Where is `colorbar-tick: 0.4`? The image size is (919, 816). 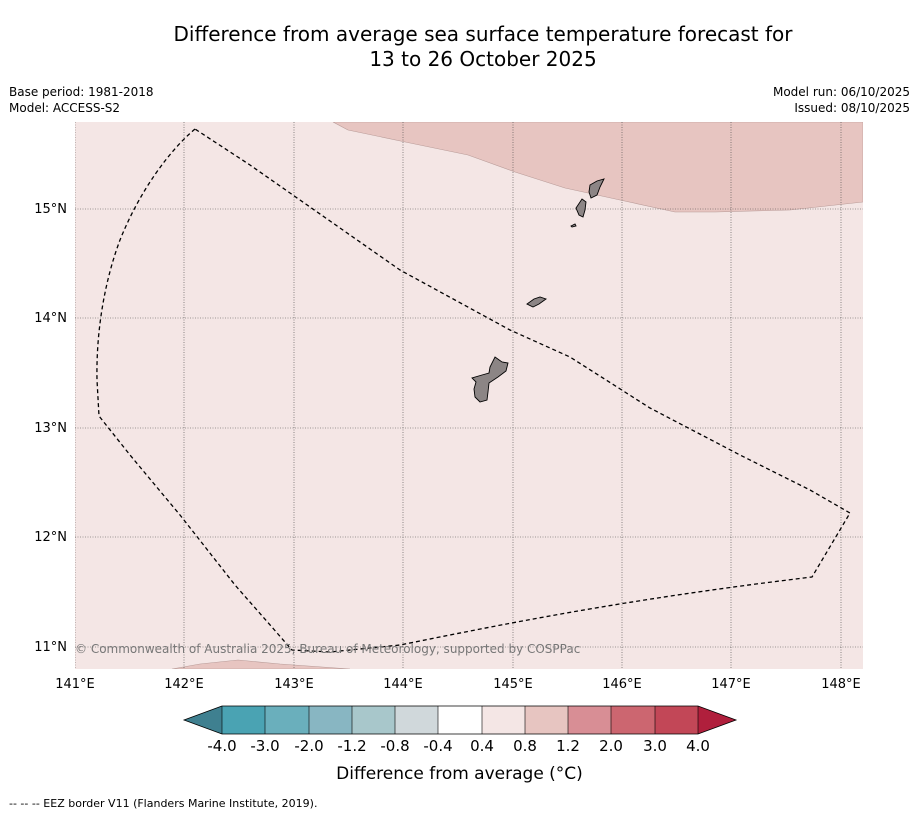
colorbar-tick: 0.4 is located at coordinates (482, 746).